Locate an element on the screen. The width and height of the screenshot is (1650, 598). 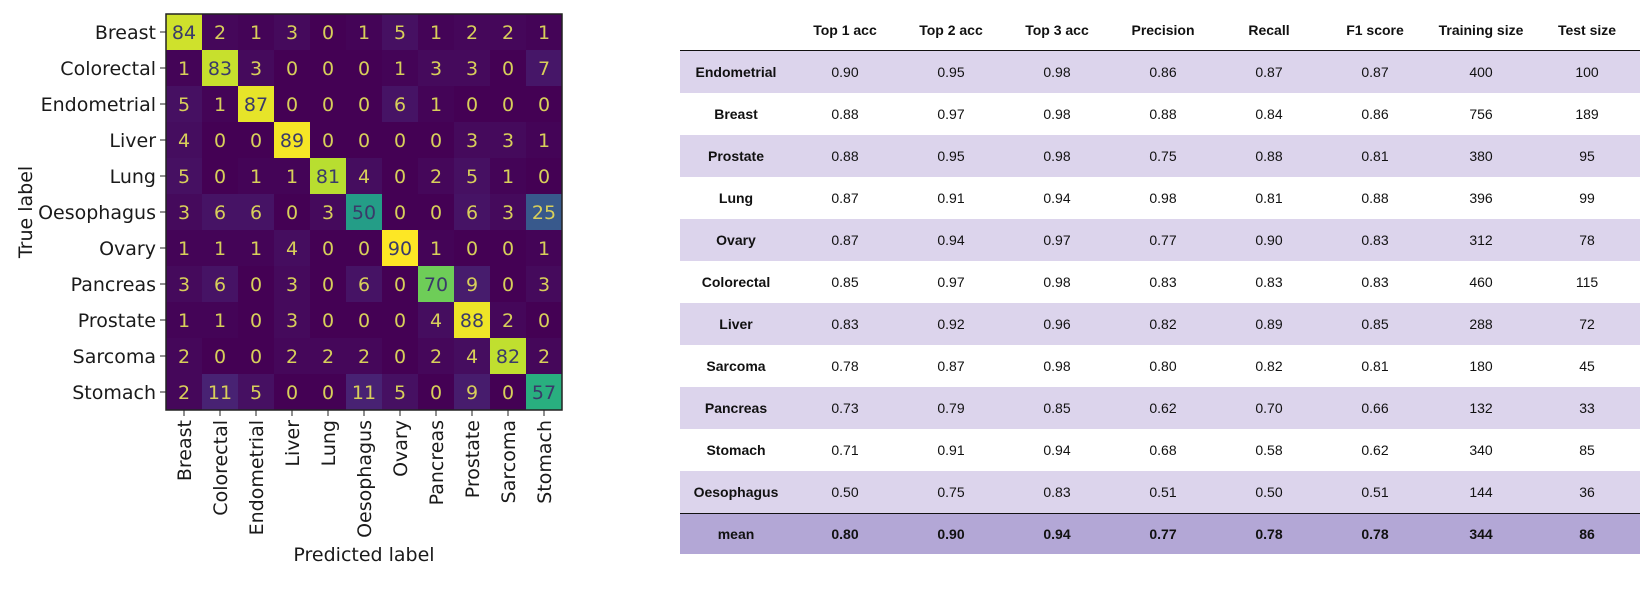
mean-cell: 0.78 is located at coordinates (1375, 533).